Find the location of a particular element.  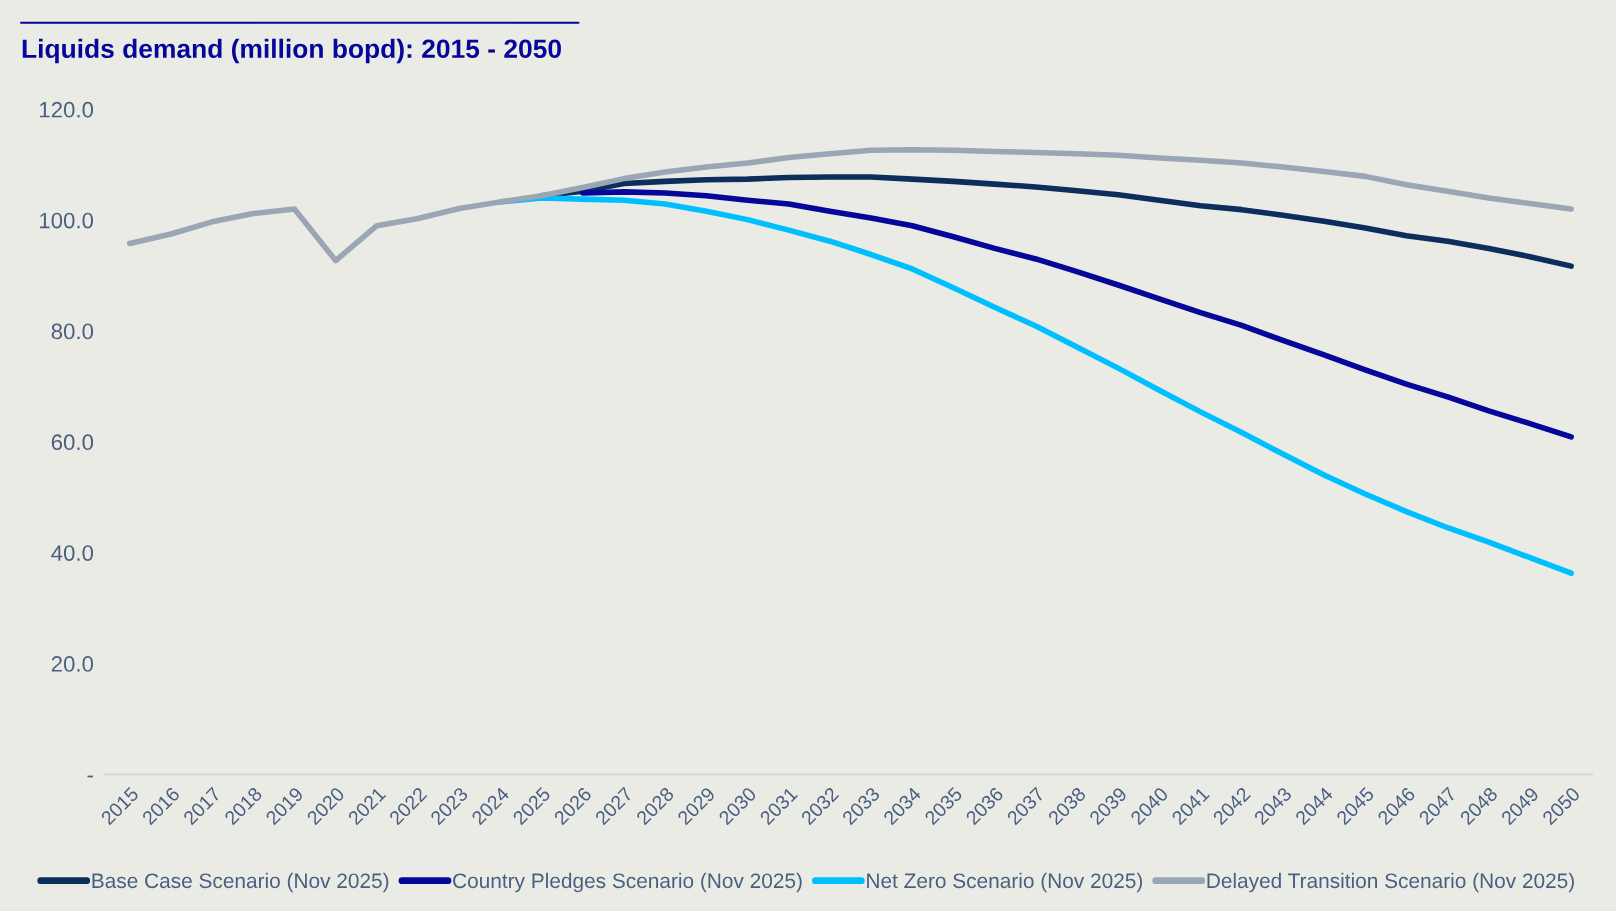

chart-title: Liquids demand (million bopd): 2015 - 2050 is located at coordinates (291, 51).